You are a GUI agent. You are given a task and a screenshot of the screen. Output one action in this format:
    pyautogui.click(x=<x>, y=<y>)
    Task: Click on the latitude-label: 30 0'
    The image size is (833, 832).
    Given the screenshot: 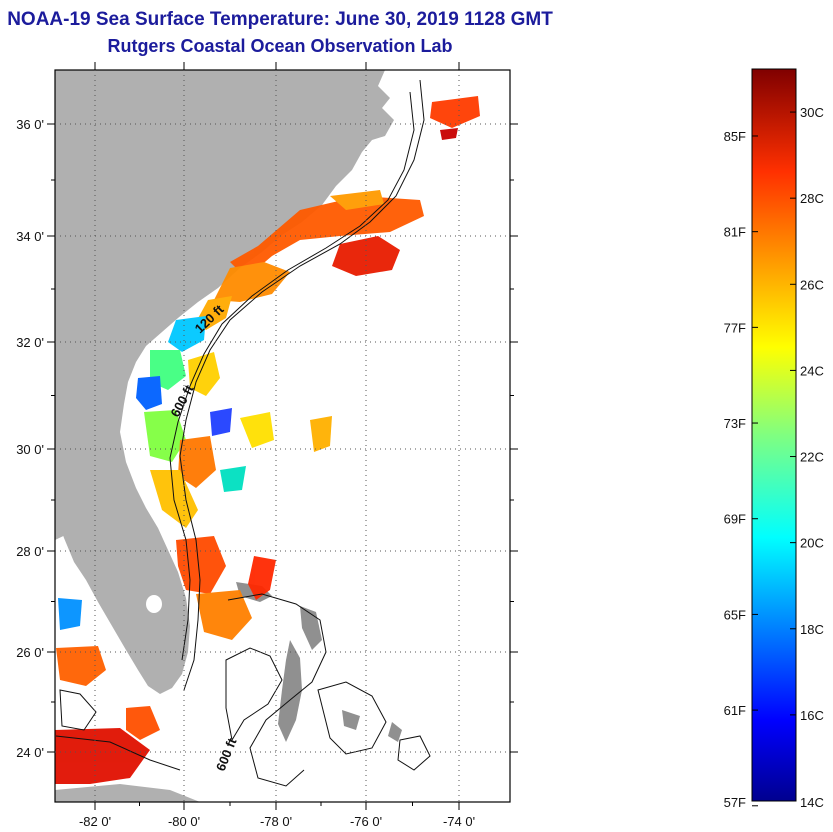 What is the action you would take?
    pyautogui.click(x=30, y=449)
    